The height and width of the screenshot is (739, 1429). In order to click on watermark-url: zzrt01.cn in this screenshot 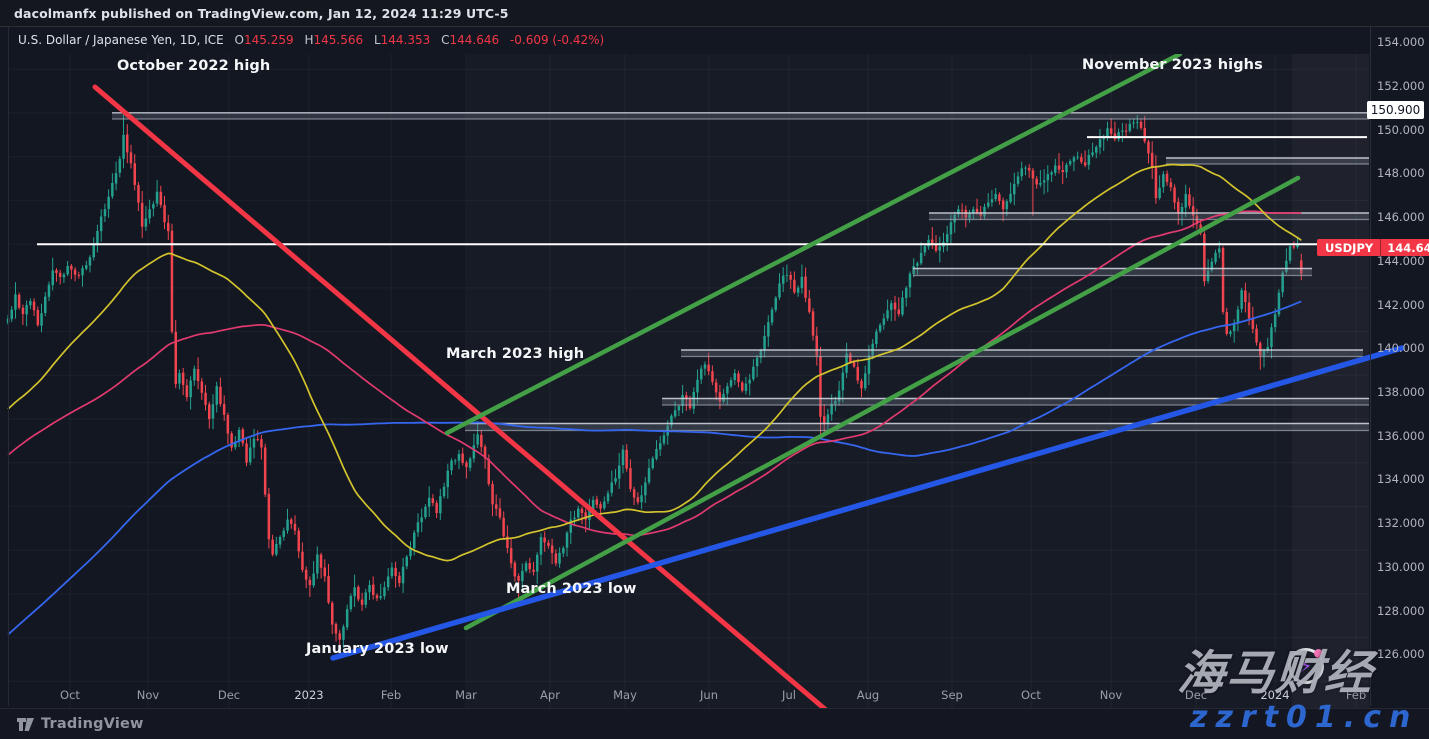, I will do `click(1304, 717)`.